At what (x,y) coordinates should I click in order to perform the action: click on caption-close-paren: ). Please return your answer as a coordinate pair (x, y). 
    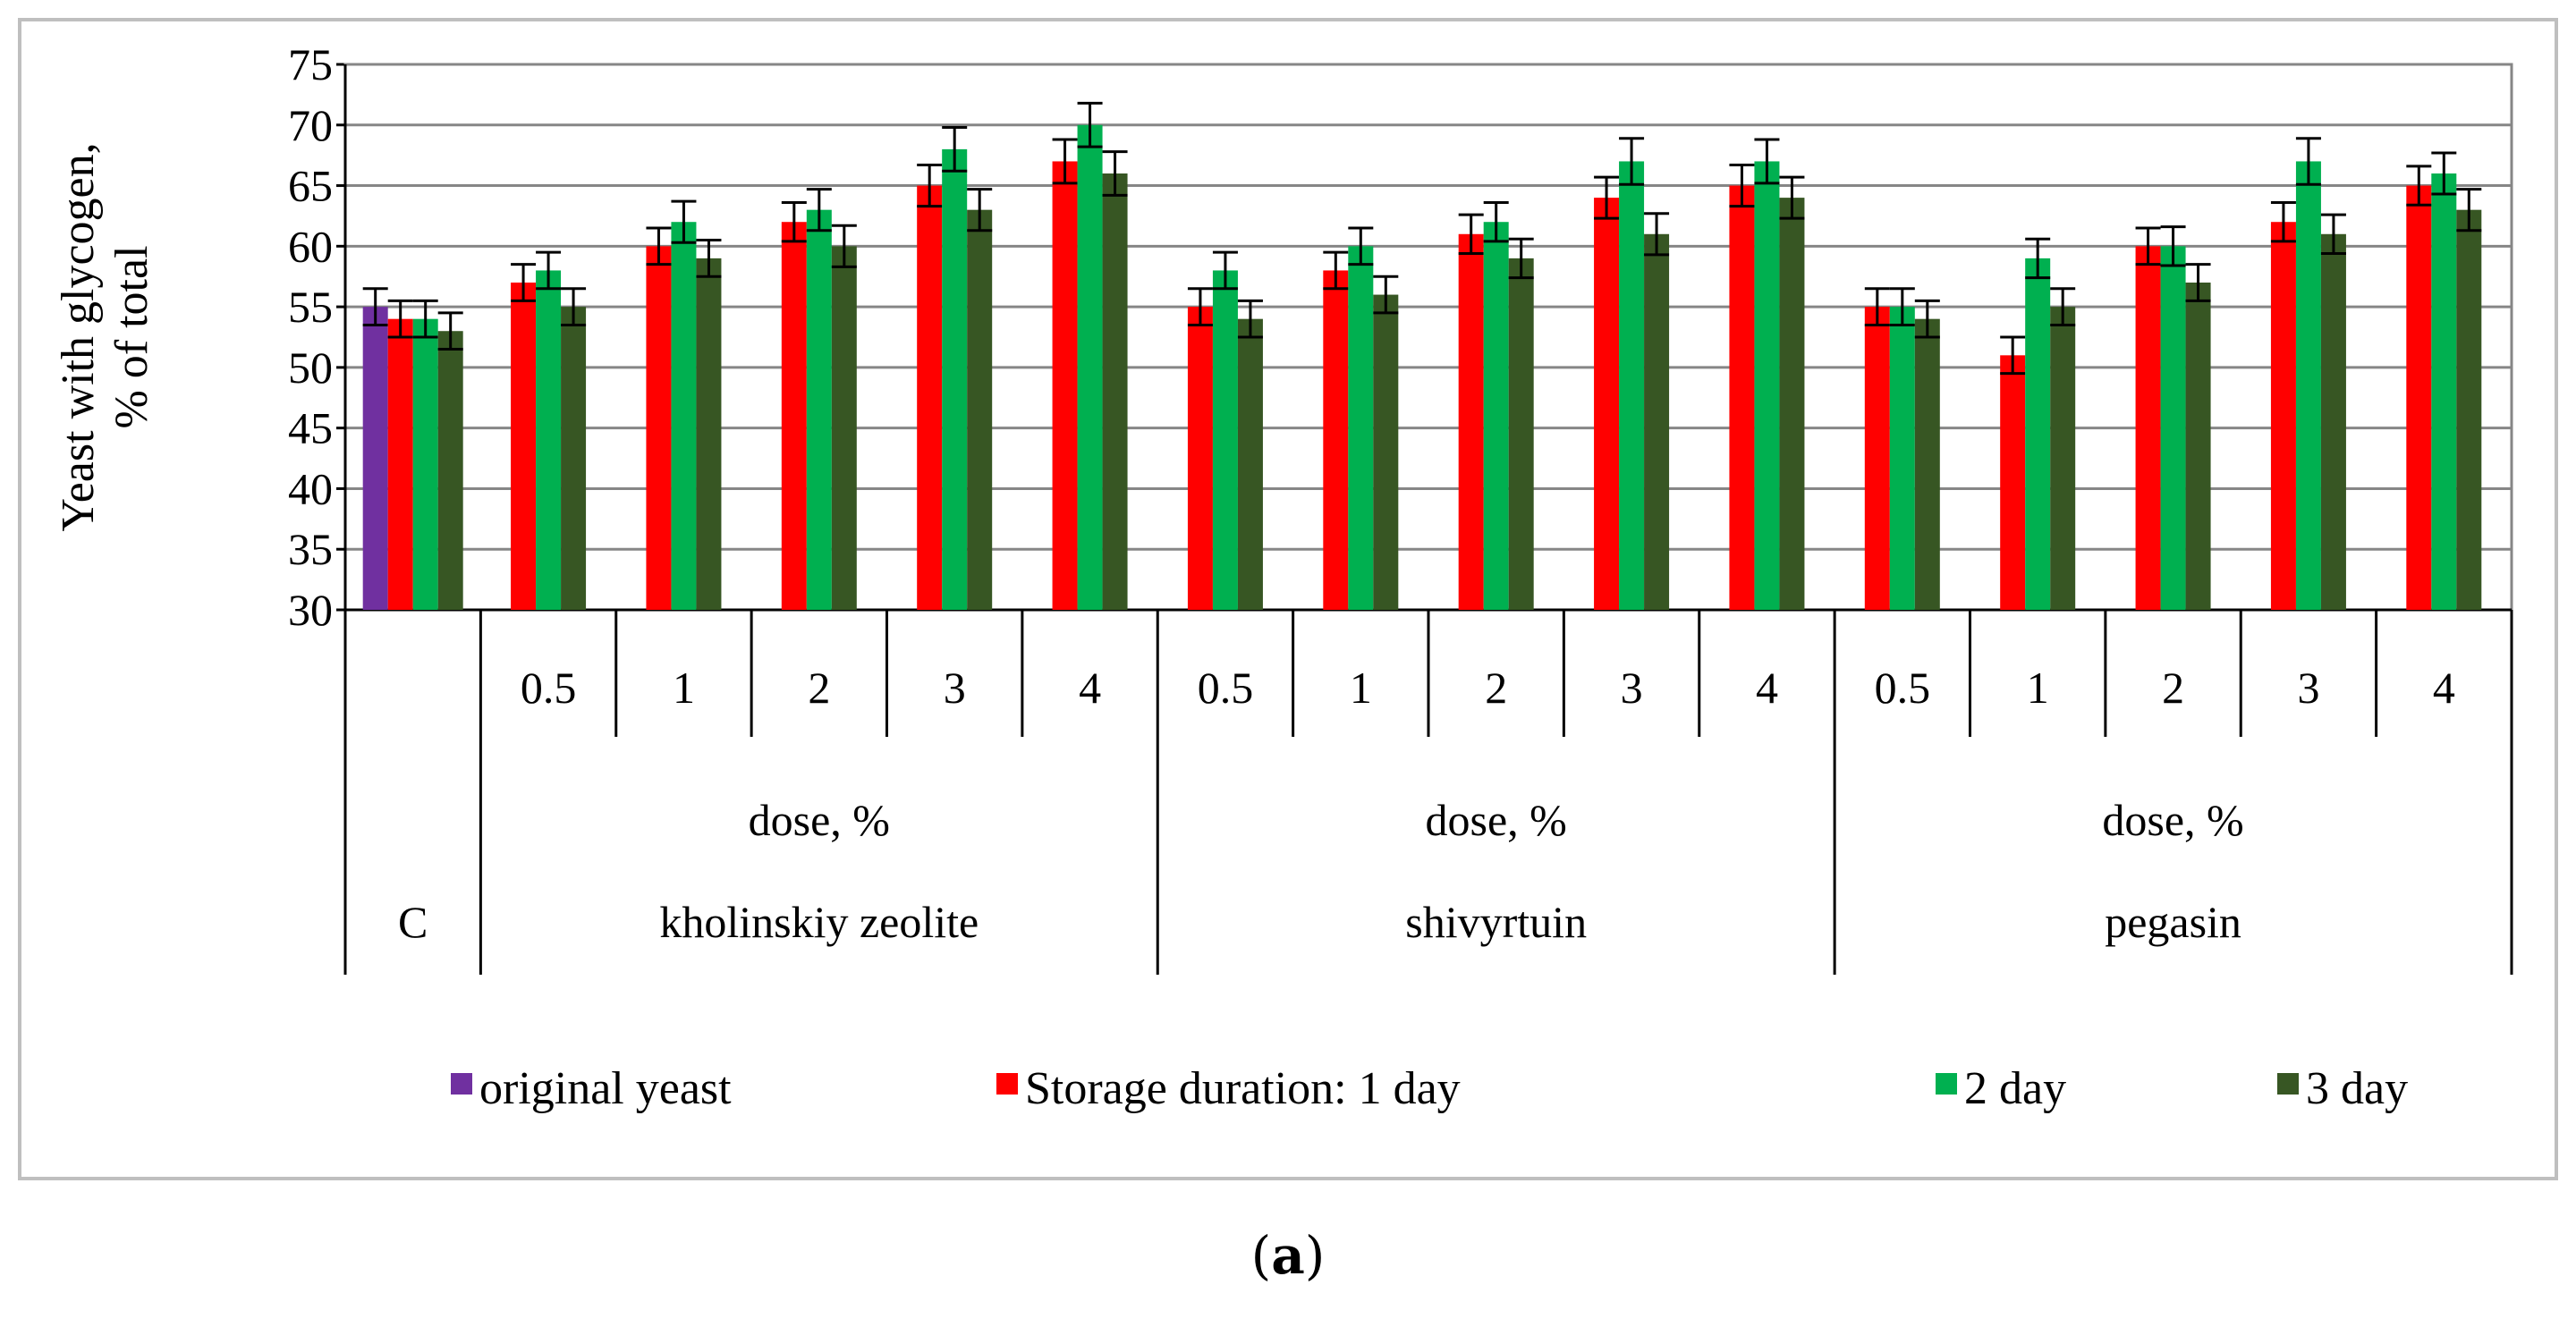
    Looking at the image, I should click on (1315, 1255).